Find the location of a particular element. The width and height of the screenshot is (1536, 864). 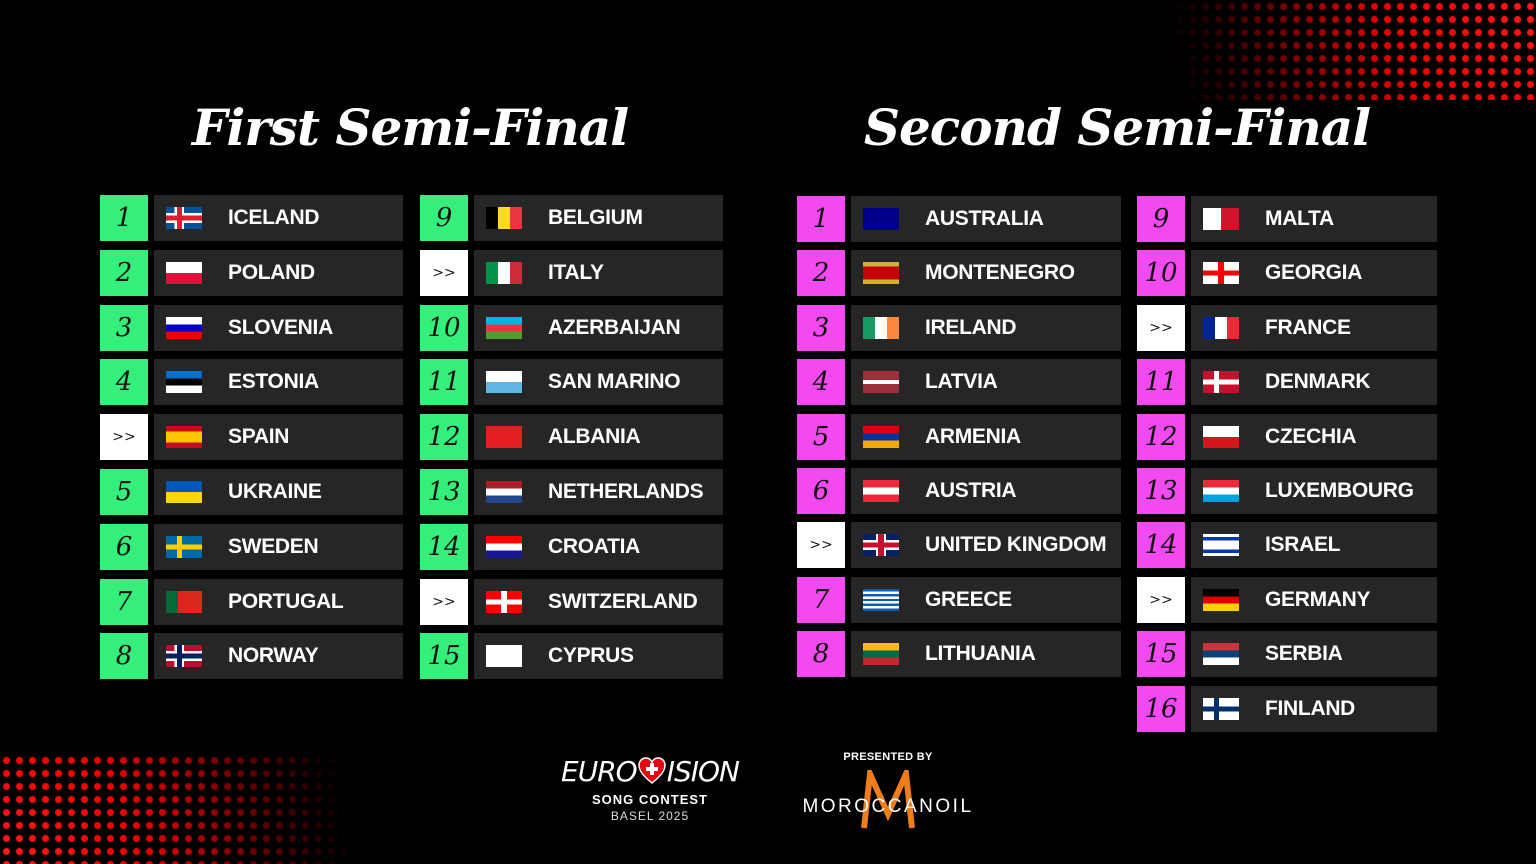

country-row: 2 MONTENEGRO is located at coordinates (959, 273).